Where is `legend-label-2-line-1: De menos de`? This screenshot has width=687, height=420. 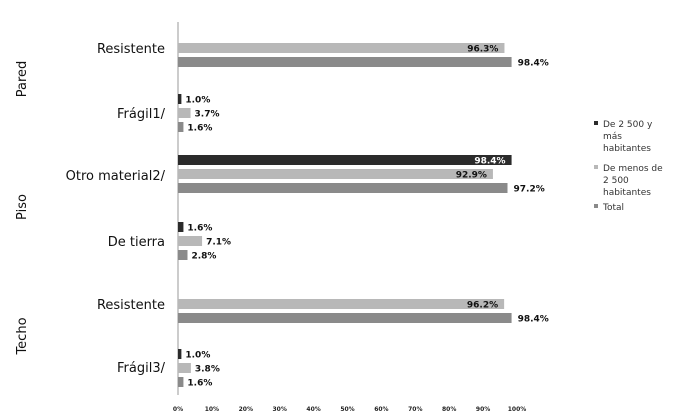 legend-label-2-line-1: De menos de is located at coordinates (633, 169).